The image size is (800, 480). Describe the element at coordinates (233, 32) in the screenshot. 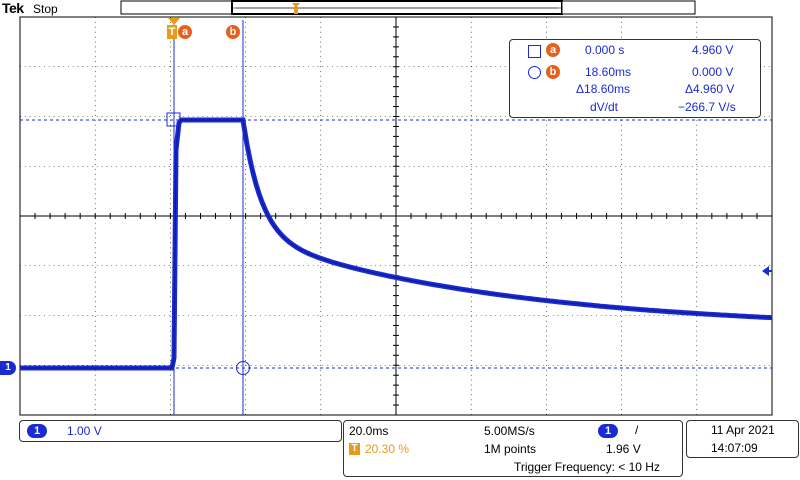

I see `cursor-b-label: b` at that location.